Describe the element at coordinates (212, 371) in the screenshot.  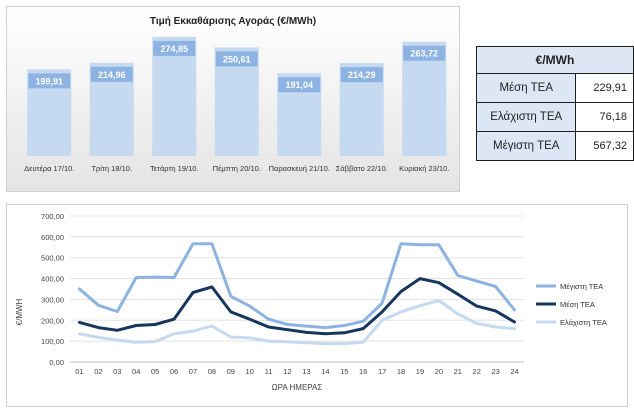
I see `x-tick-label: 08` at that location.